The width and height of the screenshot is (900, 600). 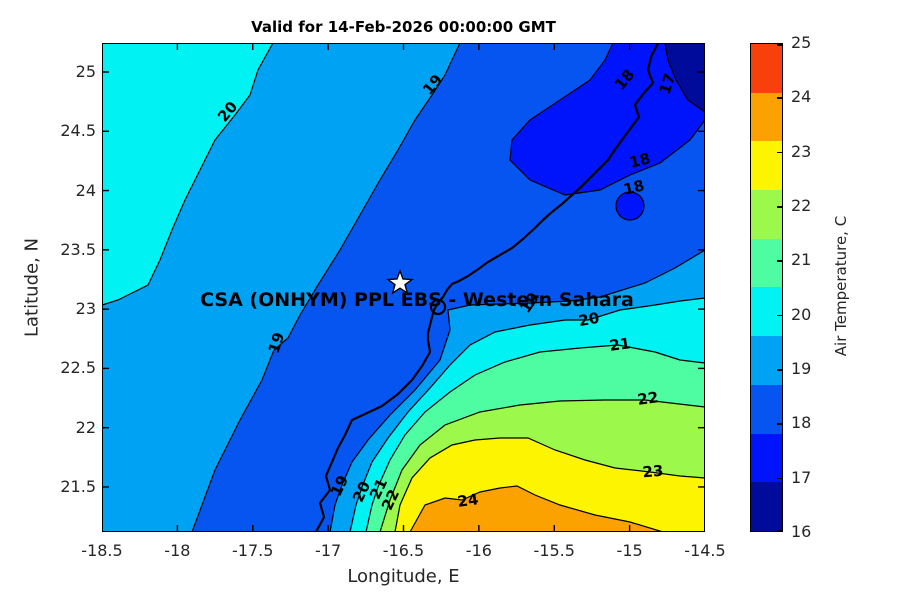 I want to click on y-axis-title: Latitude, N, so click(x=32, y=287).